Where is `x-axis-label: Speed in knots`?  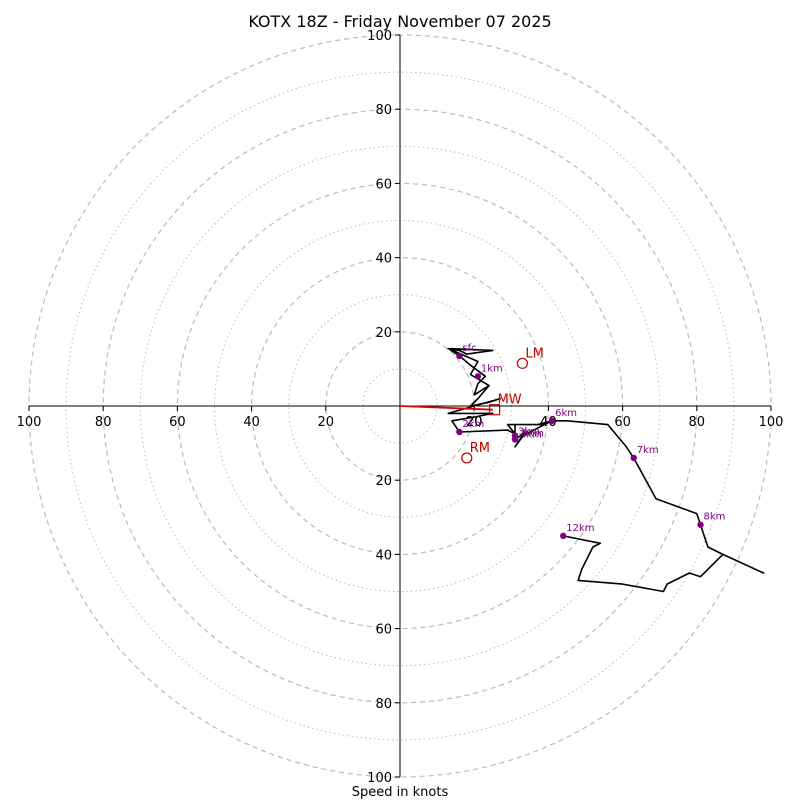
x-axis-label: Speed in knots is located at coordinates (400, 792).